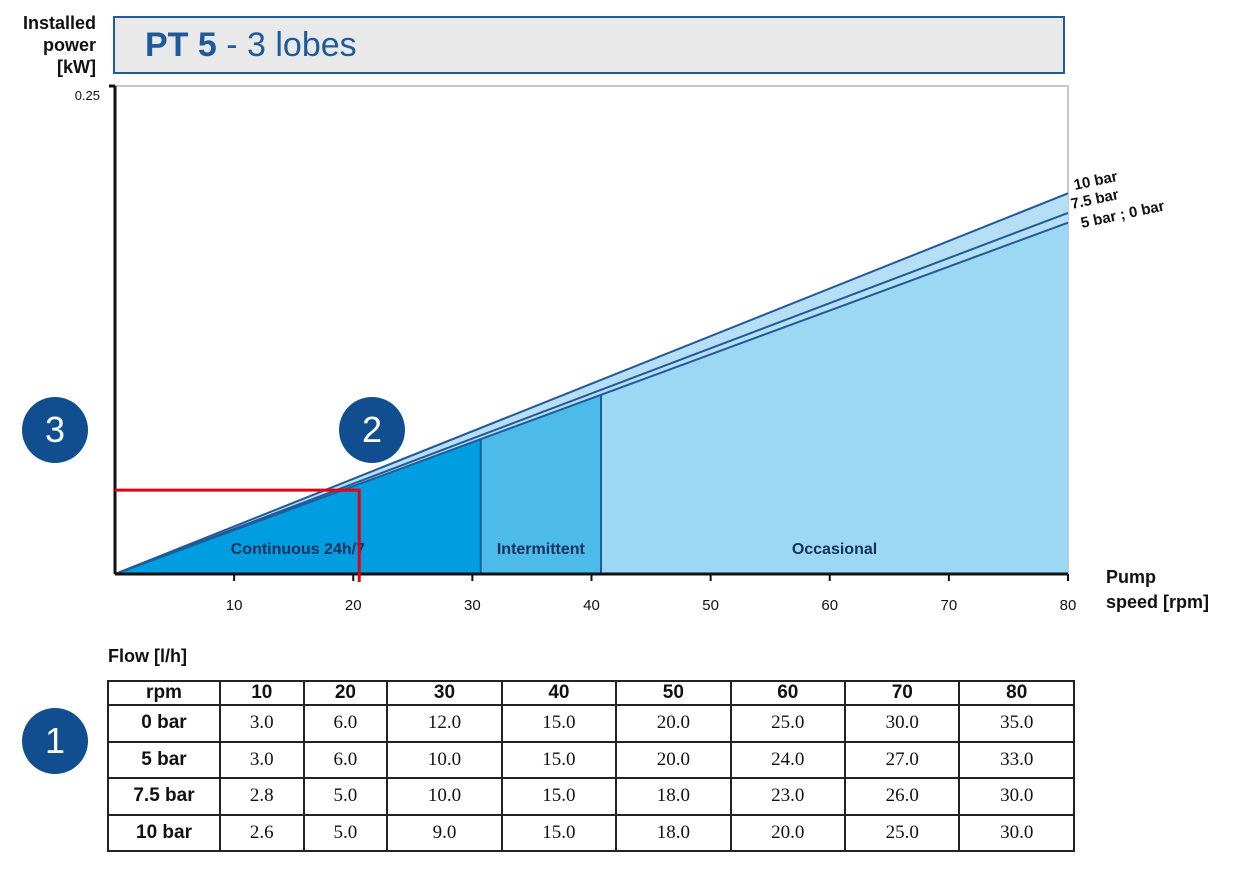  What do you see at coordinates (59, 45) in the screenshot?
I see `y-axis-label: Installed power [kW]` at bounding box center [59, 45].